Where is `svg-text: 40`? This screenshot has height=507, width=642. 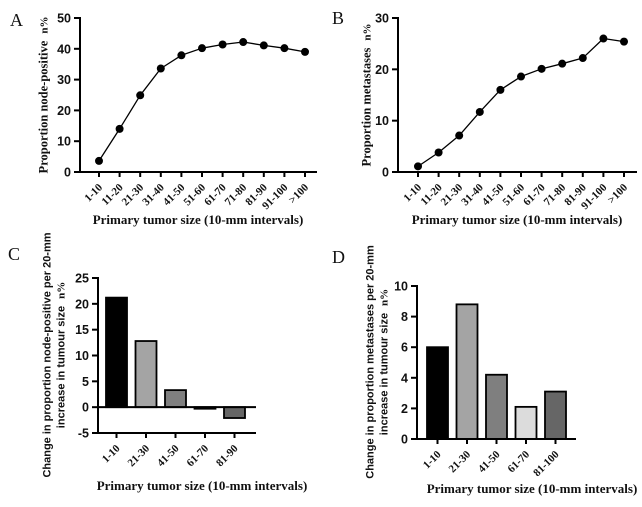
svg-text: 40 is located at coordinates (64, 49).